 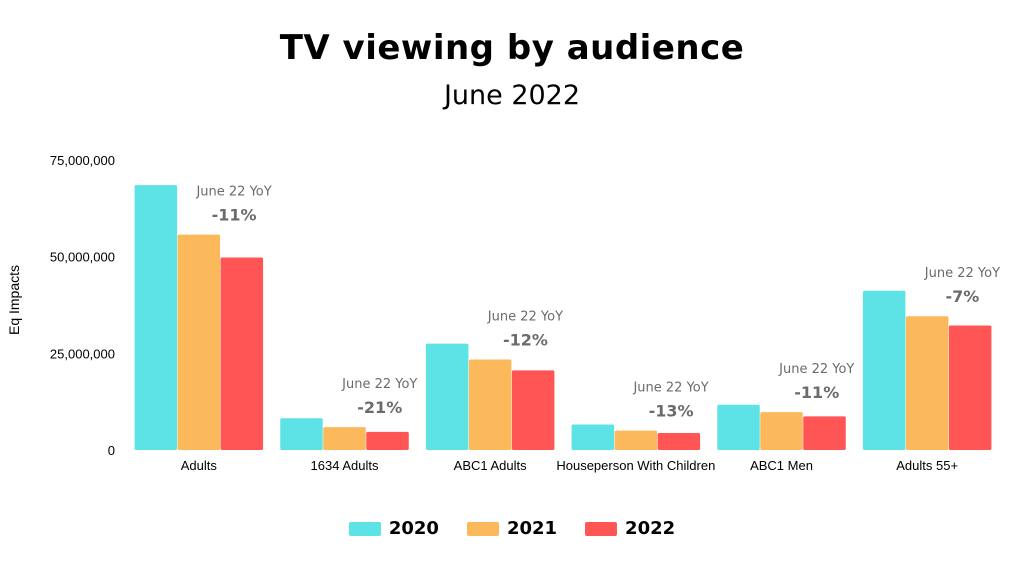 I want to click on bar-1634-adults-2021, so click(x=344, y=438).